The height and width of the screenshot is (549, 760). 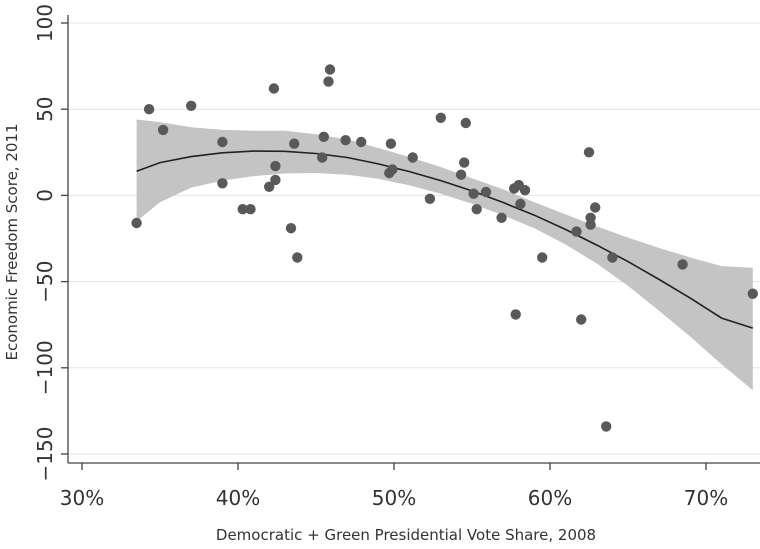 I want to click on y-tick-label: 0, so click(x=45, y=195).